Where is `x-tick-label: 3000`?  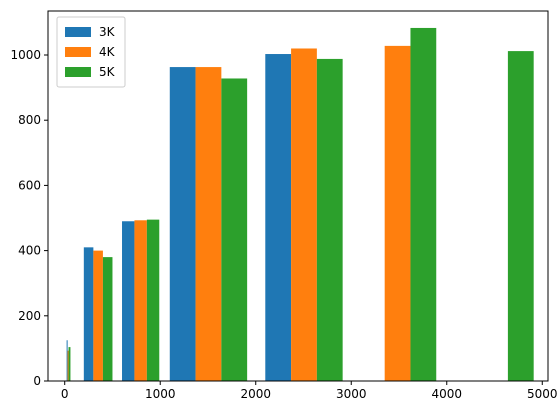 x-tick-label: 3000 is located at coordinates (351, 394).